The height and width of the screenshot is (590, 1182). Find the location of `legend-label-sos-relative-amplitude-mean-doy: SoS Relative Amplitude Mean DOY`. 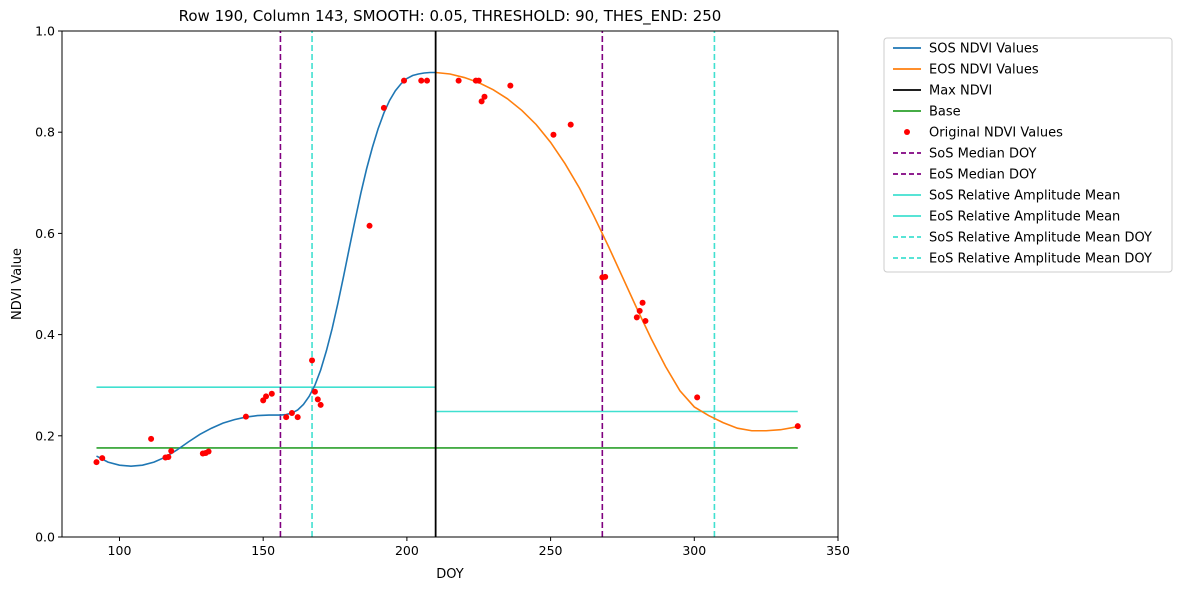

legend-label-sos-relative-amplitude-mean-doy: SoS Relative Amplitude Mean DOY is located at coordinates (1040, 238).